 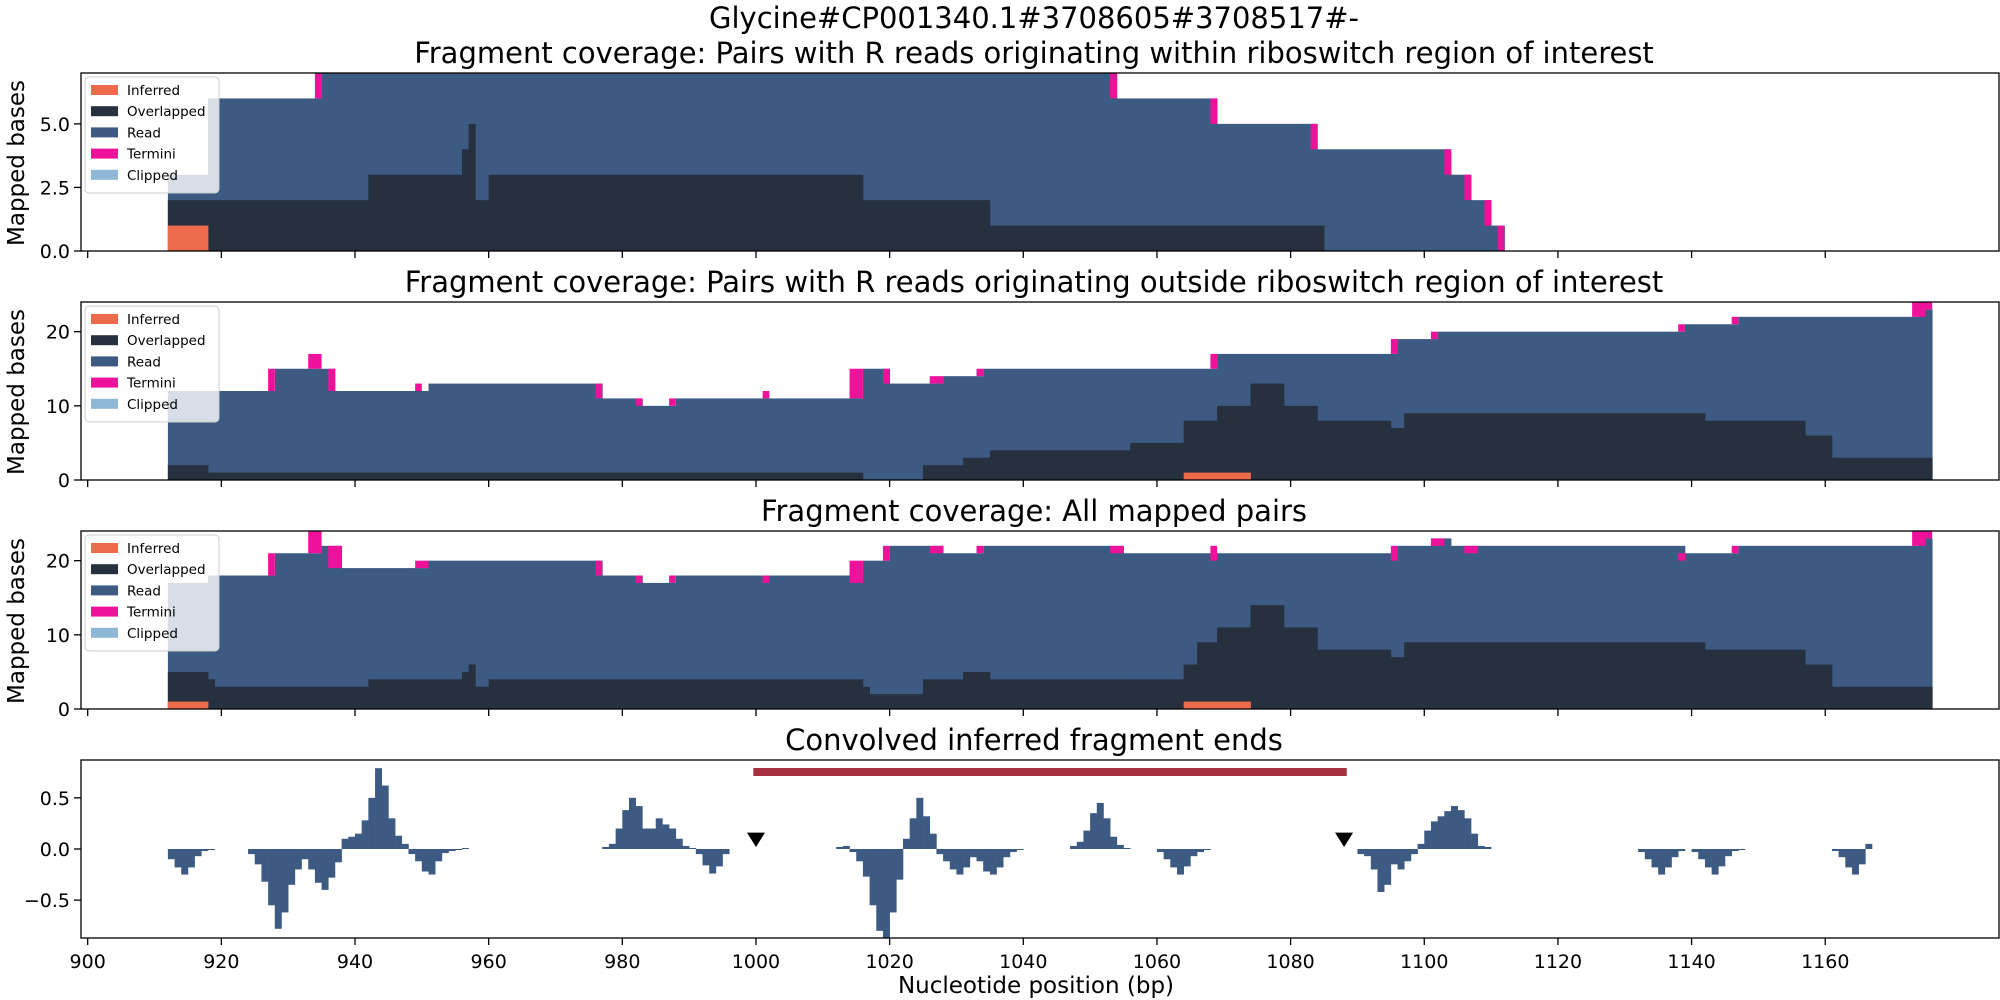 I want to click on panel-ylabel: Mapped bases, so click(x=17, y=621).